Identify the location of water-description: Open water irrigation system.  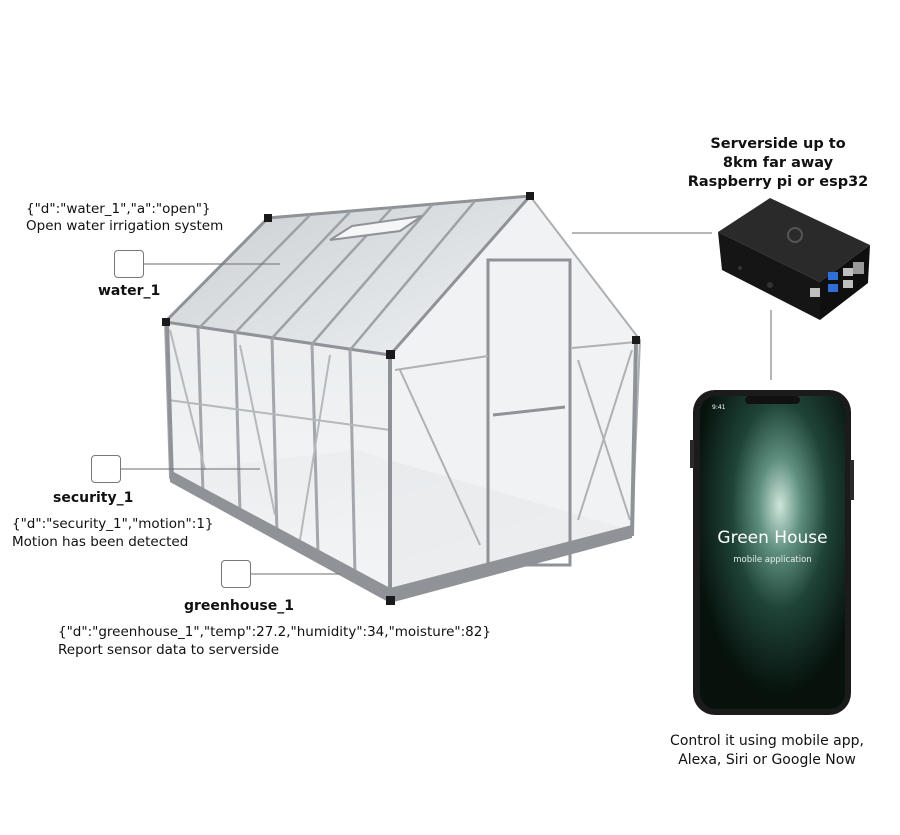
(125, 226).